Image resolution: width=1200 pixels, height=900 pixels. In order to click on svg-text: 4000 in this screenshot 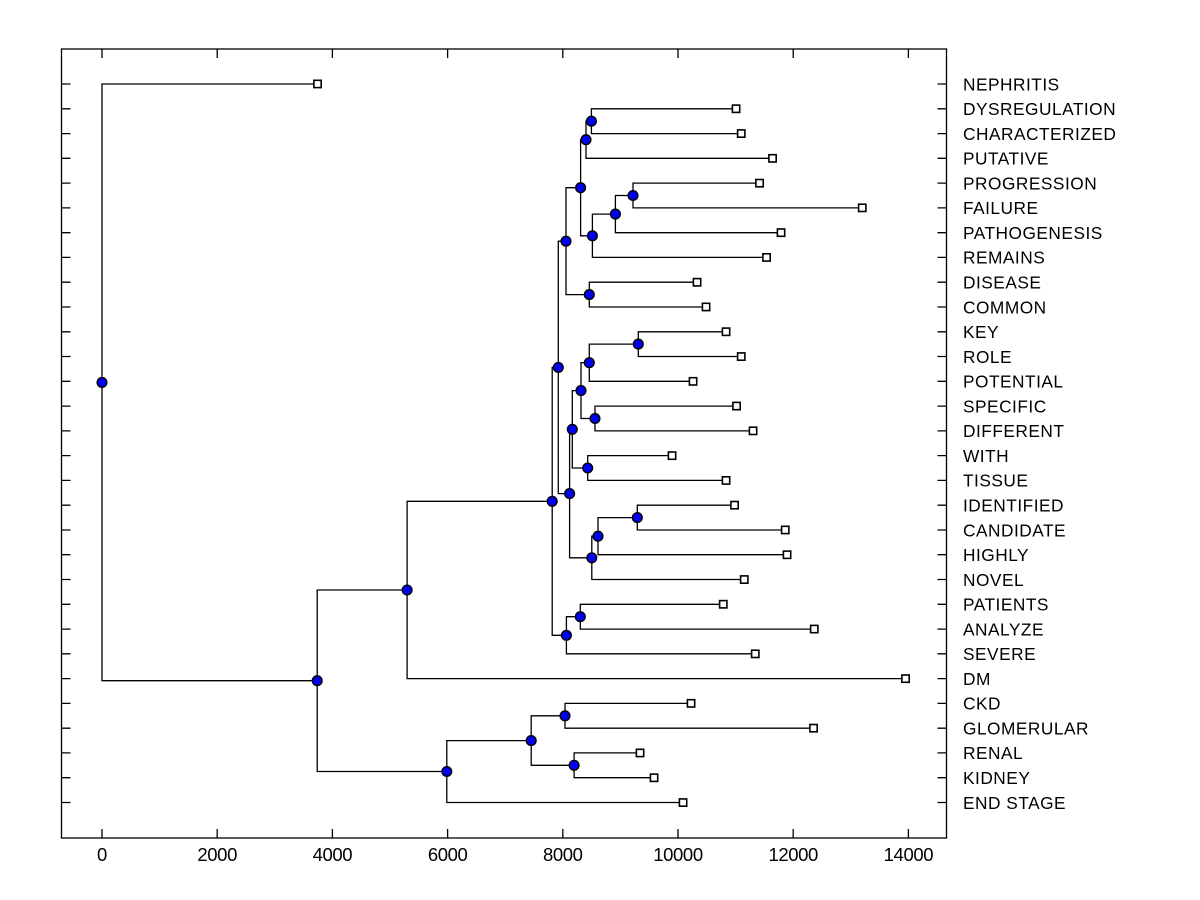, I will do `click(333, 854)`.